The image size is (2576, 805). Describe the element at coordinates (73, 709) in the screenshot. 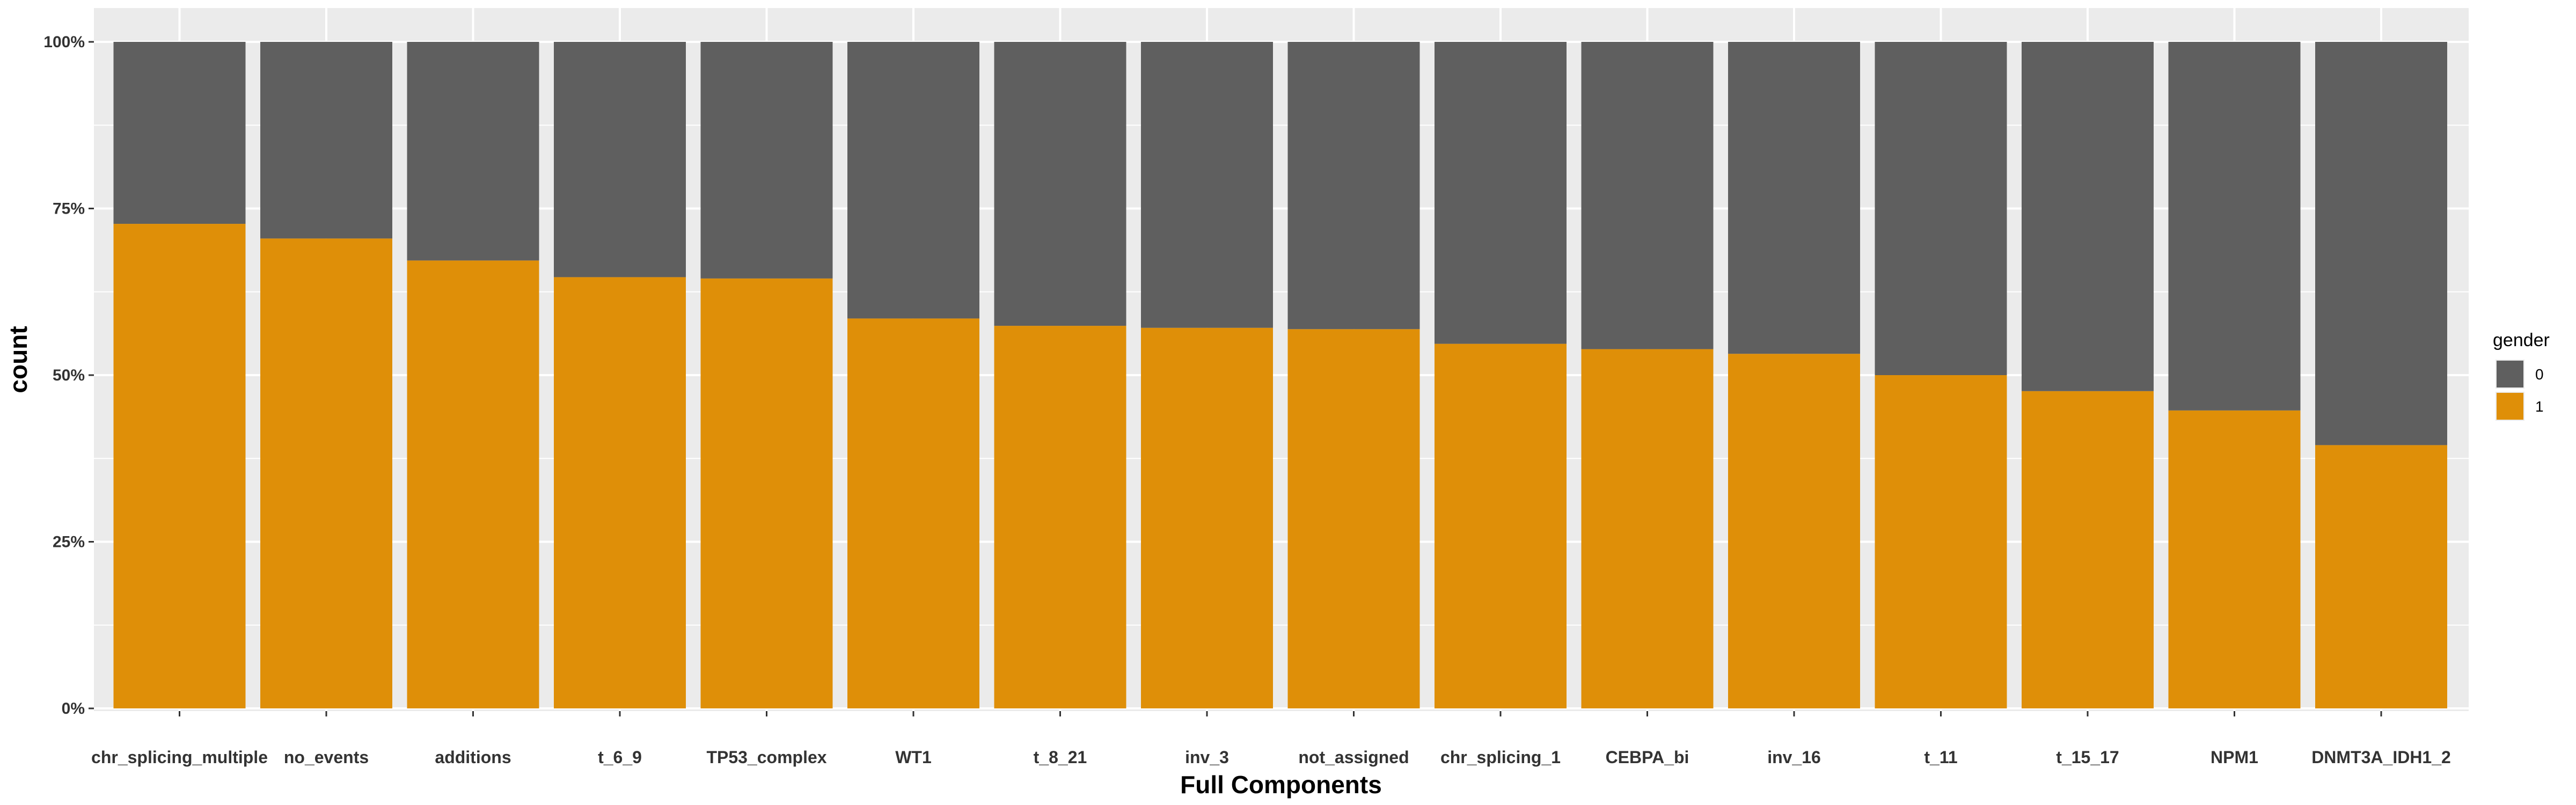

I see `y-tick-label: 0%` at that location.